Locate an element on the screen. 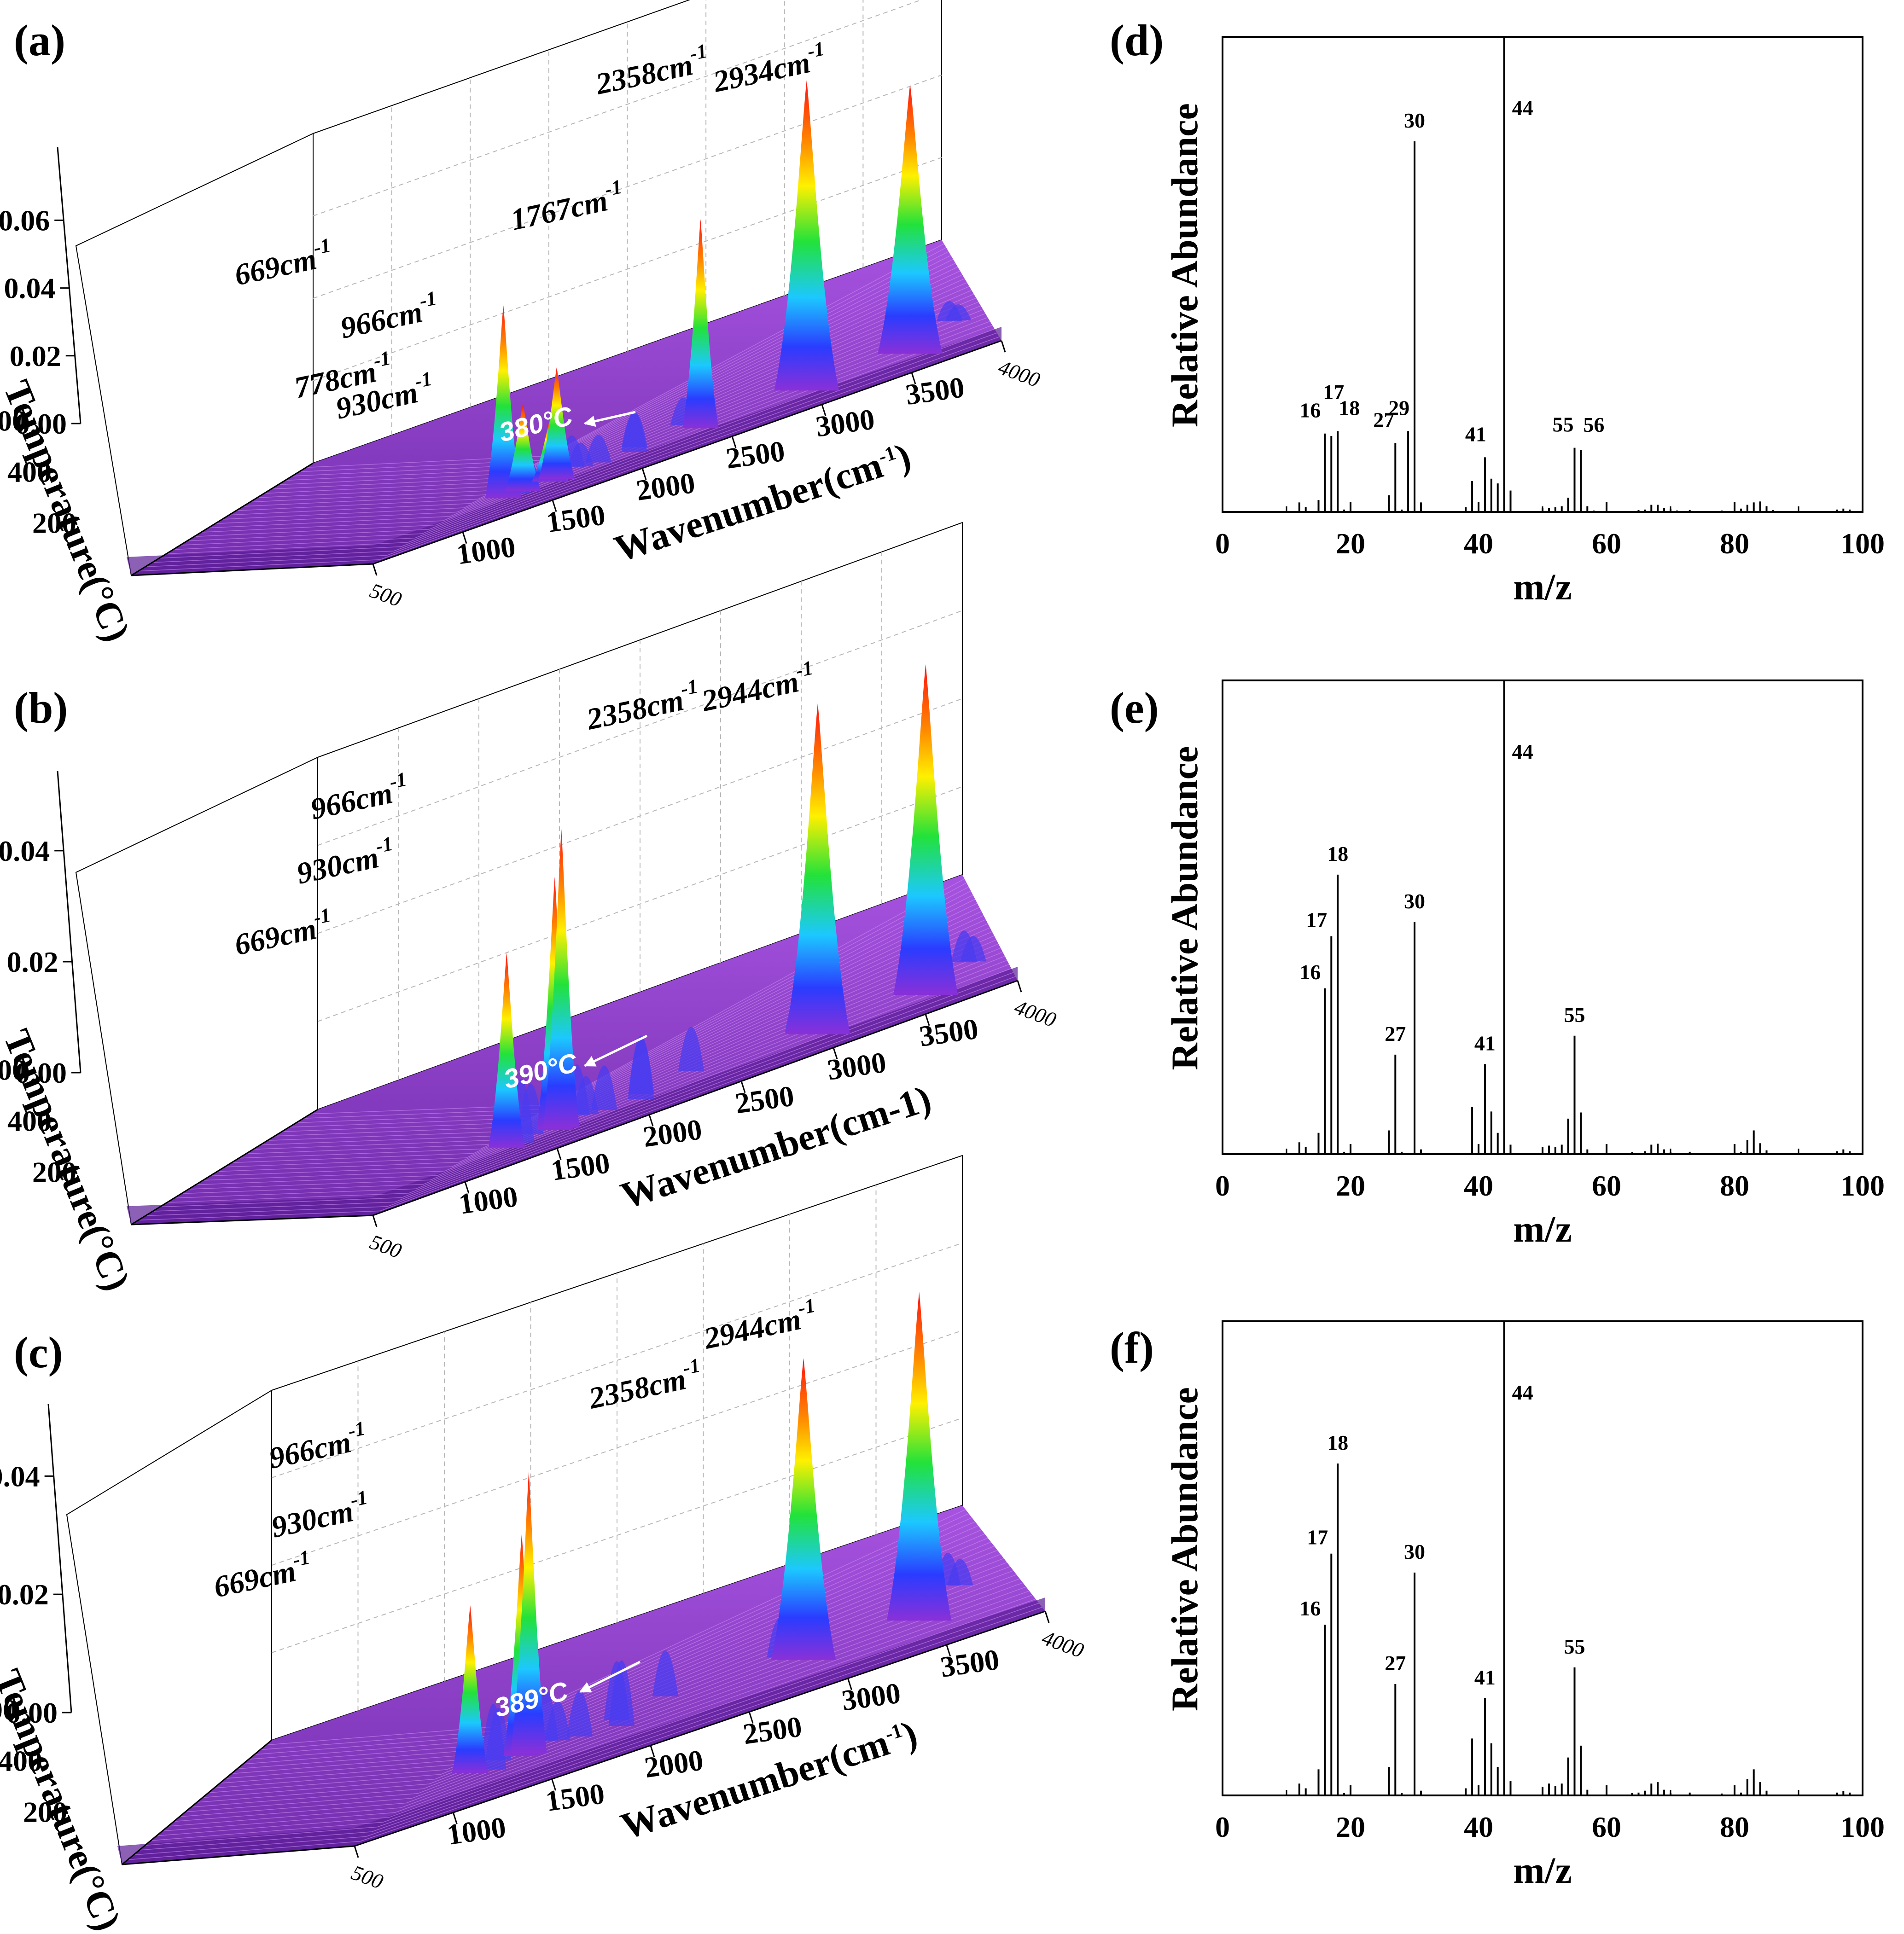  temp-tick-label: 200 is located at coordinates (54, 1172).